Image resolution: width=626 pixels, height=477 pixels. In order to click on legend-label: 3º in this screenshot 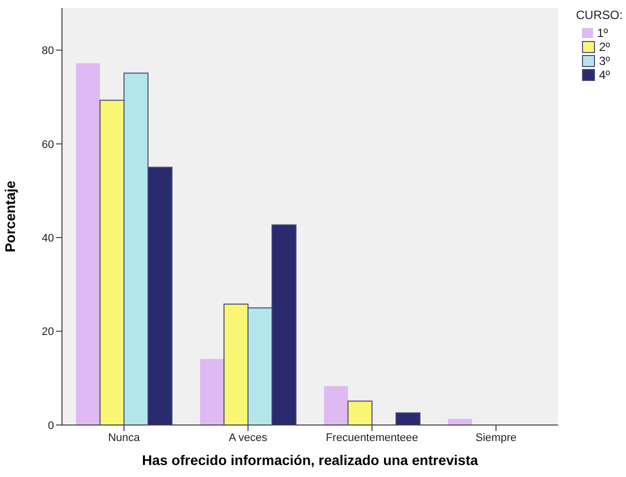, I will do `click(604, 61)`.